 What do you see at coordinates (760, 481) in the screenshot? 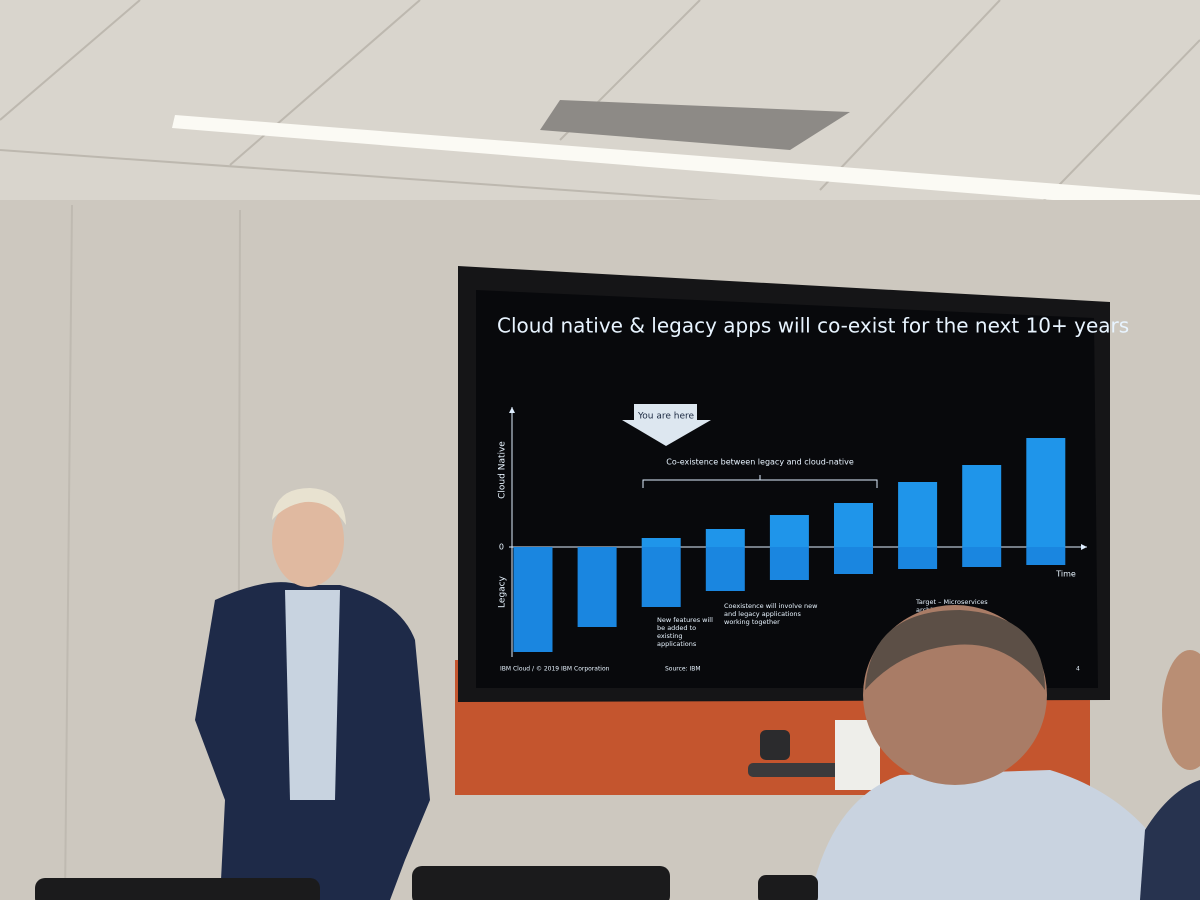
I see `bracket` at bounding box center [760, 481].